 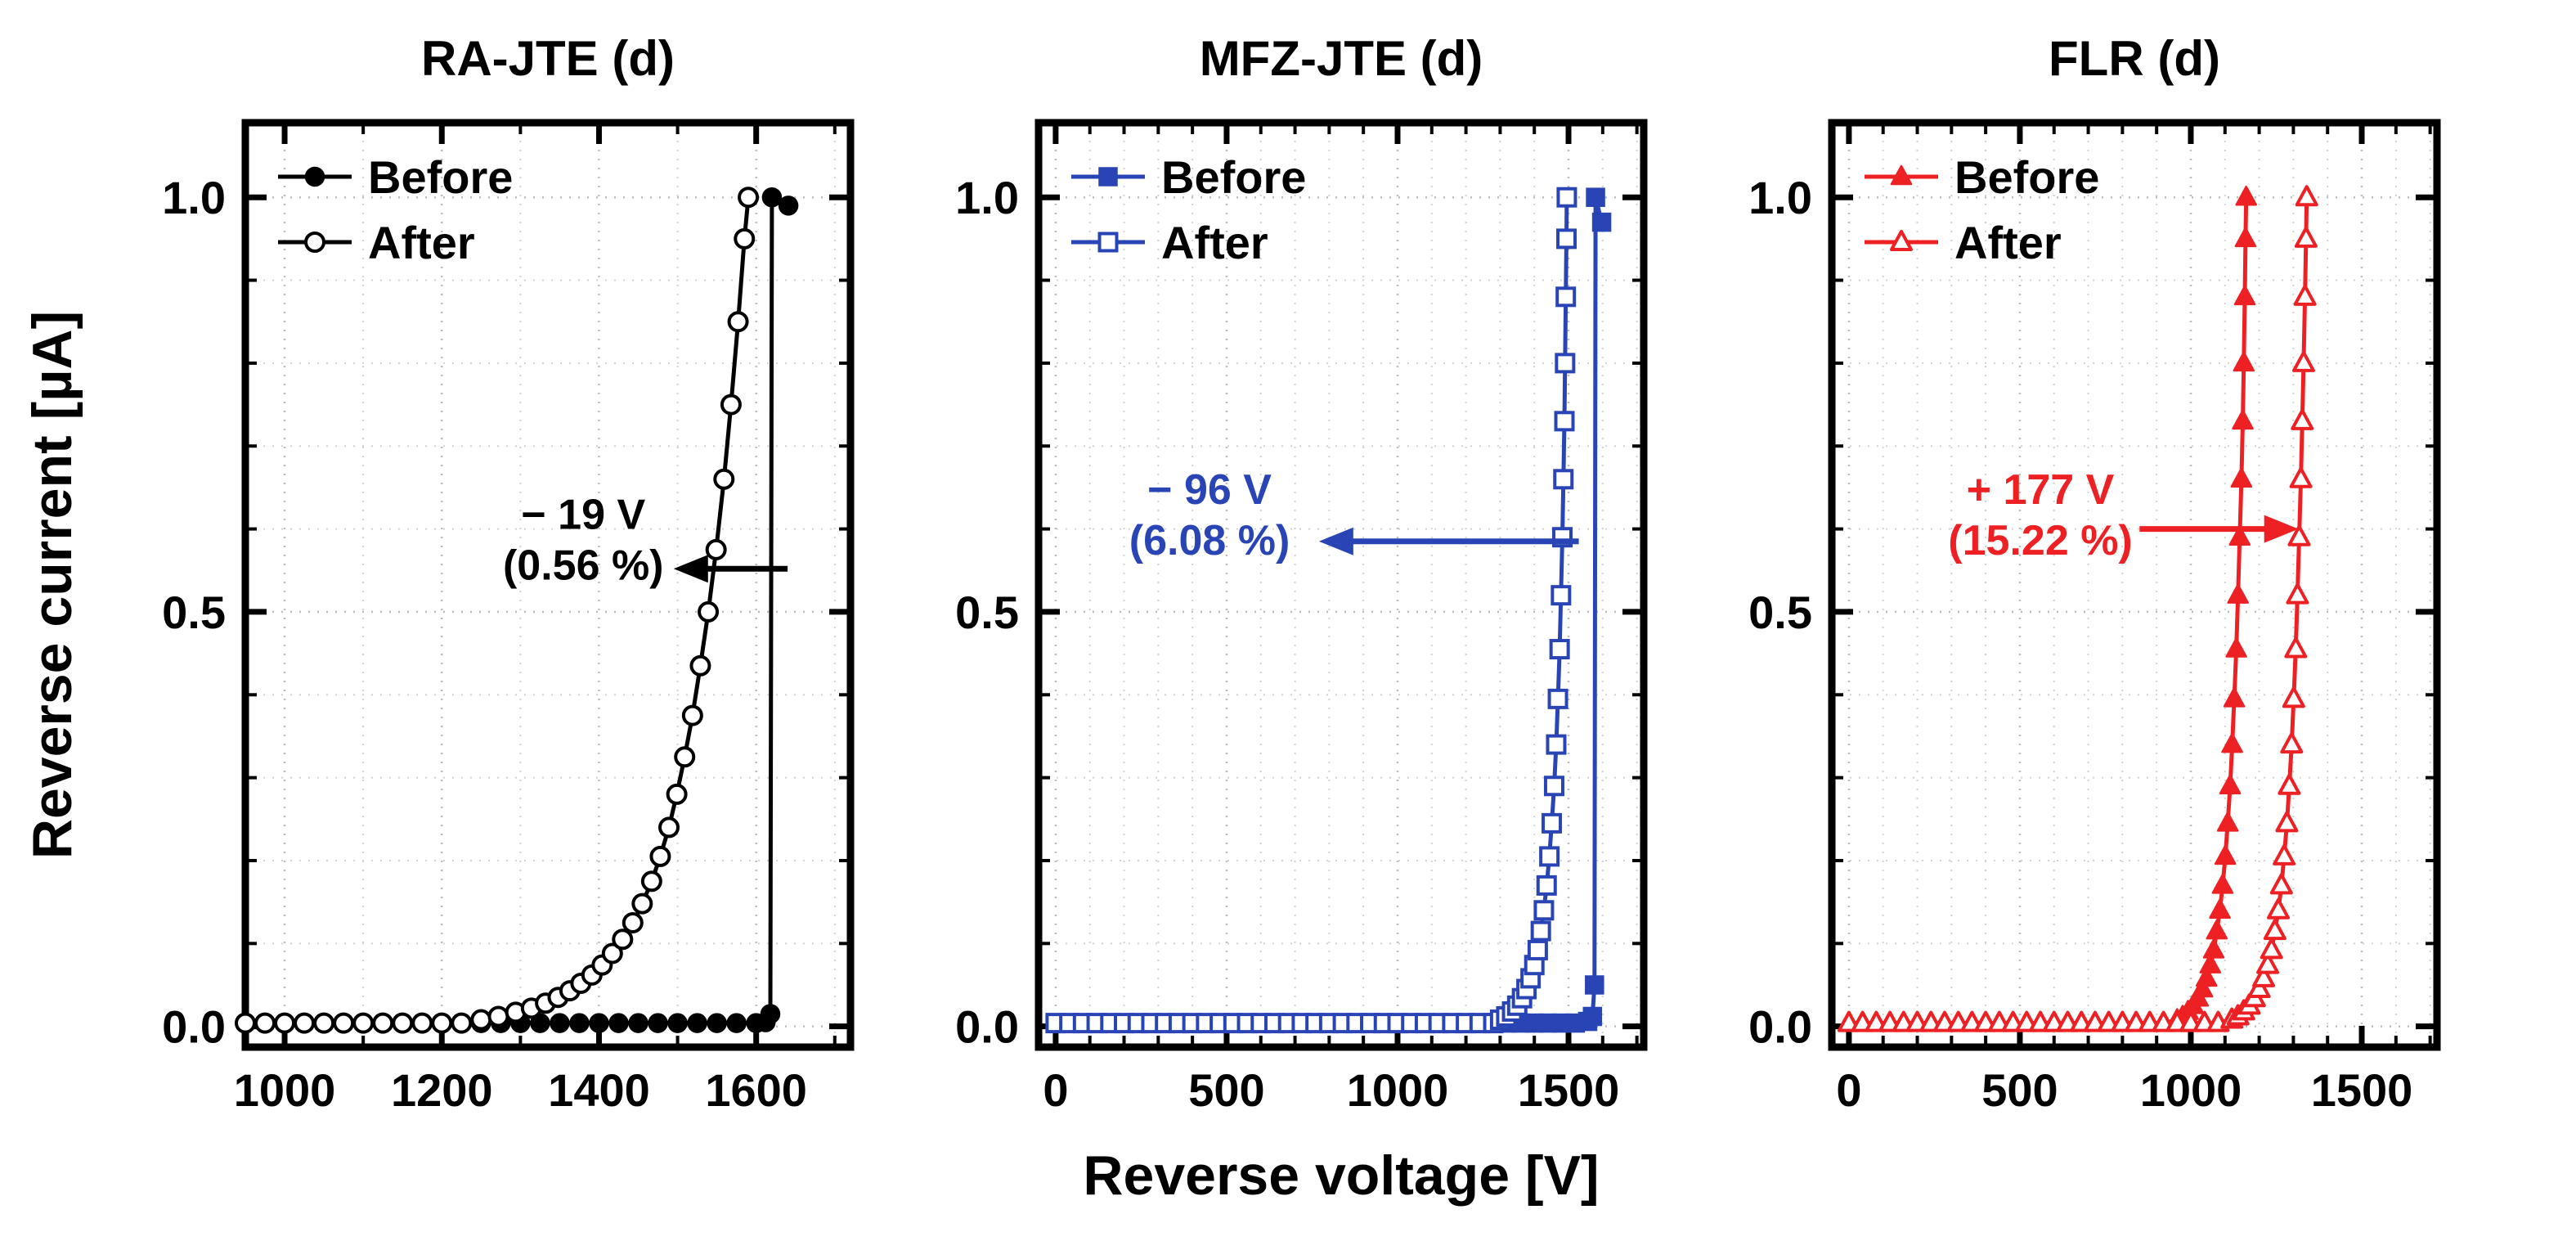 I want to click on panel-title: FLR (d), so click(x=2134, y=58).